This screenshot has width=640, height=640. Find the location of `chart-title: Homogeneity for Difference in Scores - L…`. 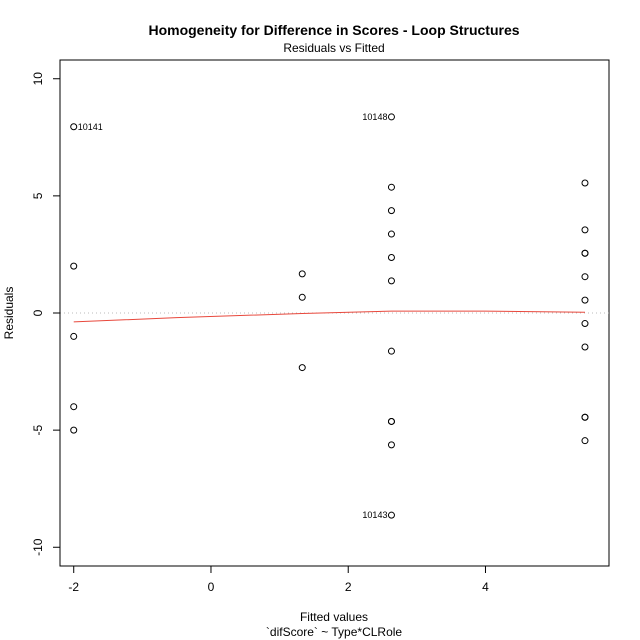

chart-title: Homogeneity for Difference in Scores - L… is located at coordinates (333, 30).